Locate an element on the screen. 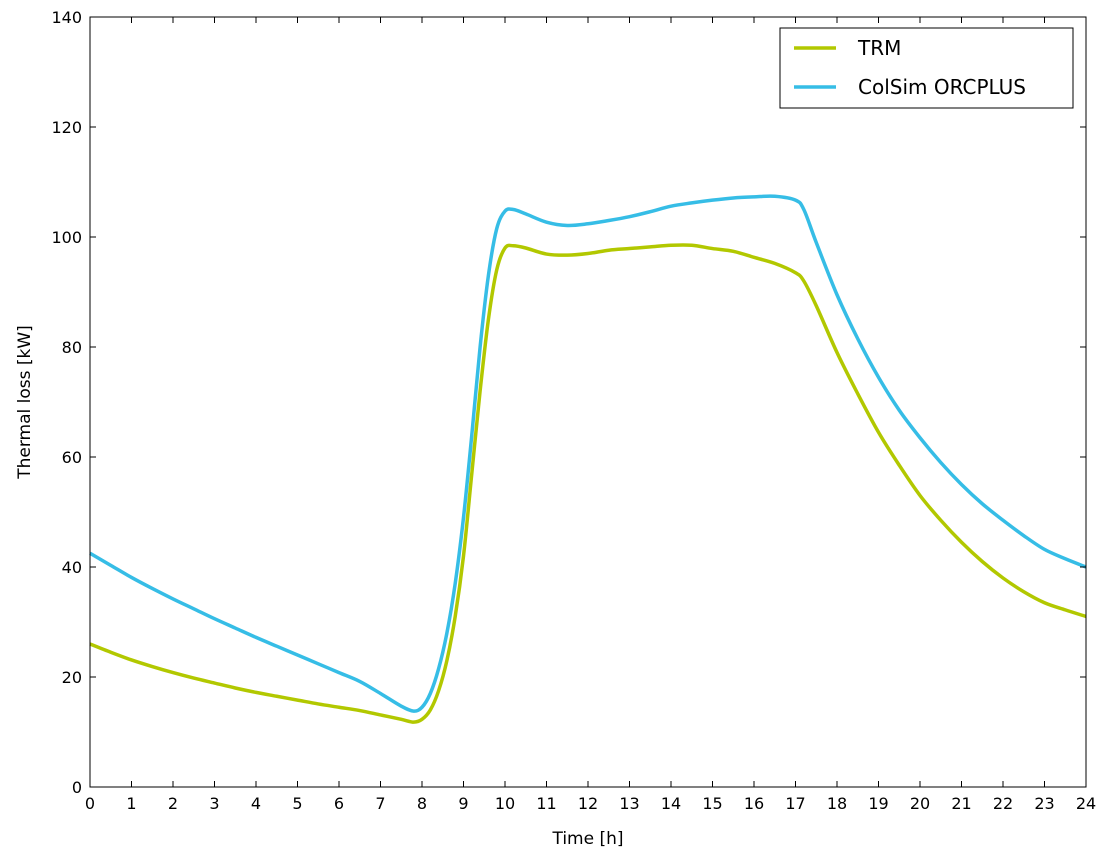 This screenshot has width=1097, height=854. y-tick-label: 120 is located at coordinates (66, 127).